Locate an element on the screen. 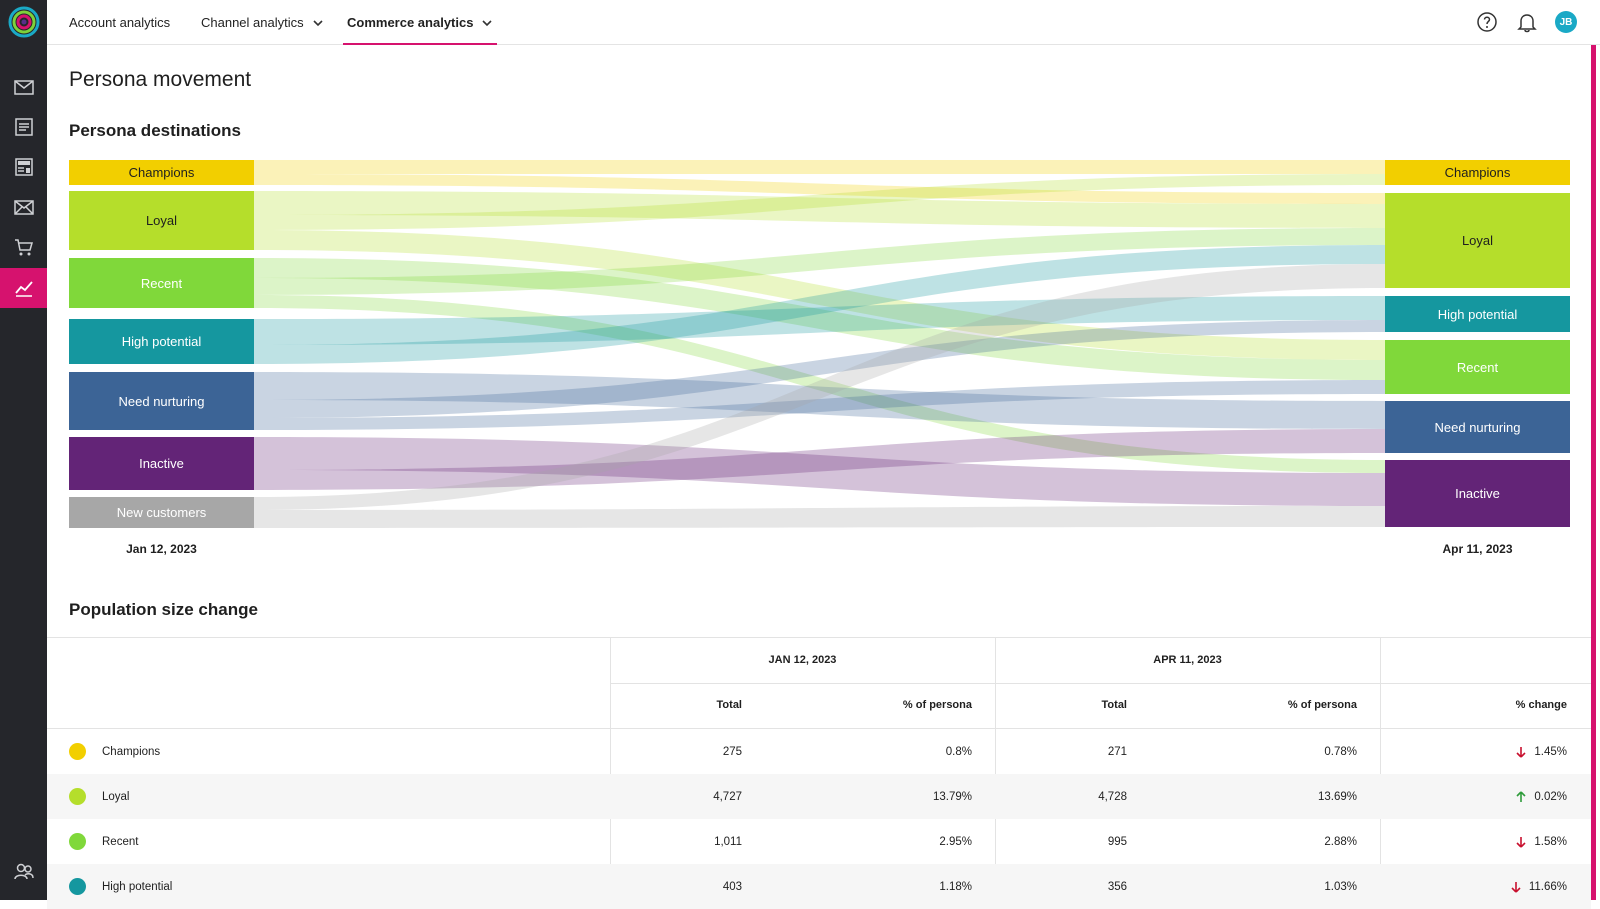 Image resolution: width=1600 pixels, height=909 pixels. flow-loyal-to-recent is located at coordinates (819, 295).